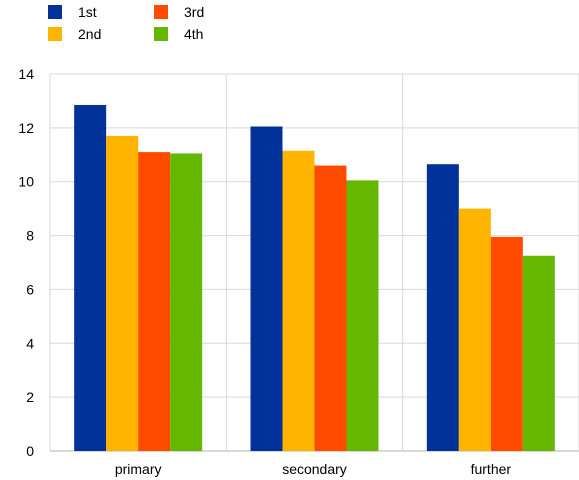 This screenshot has height=480, width=579. What do you see at coordinates (314, 469) in the screenshot?
I see `x-category-label: secondary` at bounding box center [314, 469].